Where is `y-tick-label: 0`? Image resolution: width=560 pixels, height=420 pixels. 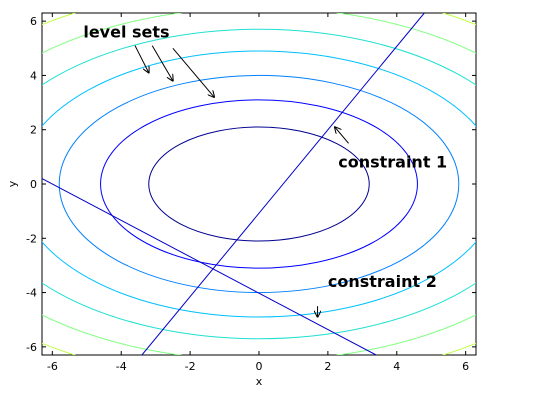 y-tick-label: 0 is located at coordinates (33, 184).